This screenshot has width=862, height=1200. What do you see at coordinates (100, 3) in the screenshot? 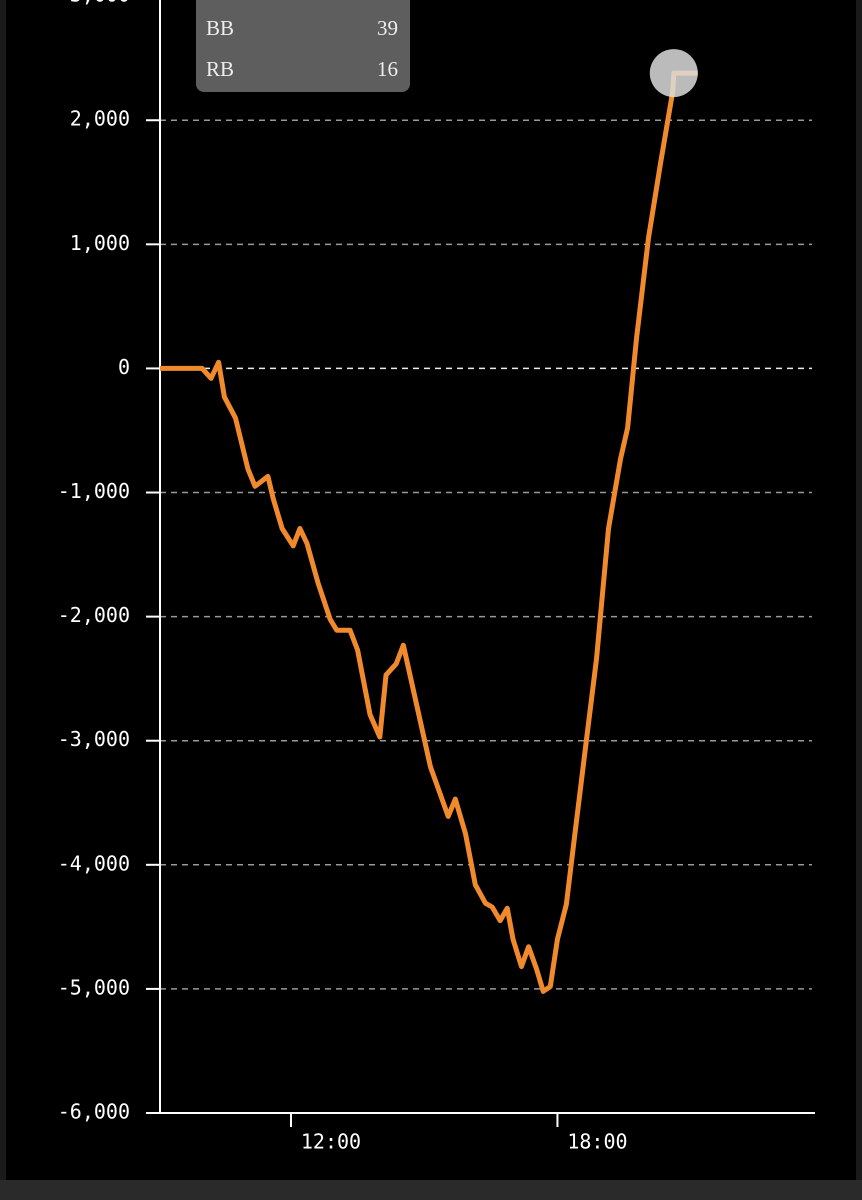
I see `y-tick-label: 3,000` at bounding box center [100, 3].